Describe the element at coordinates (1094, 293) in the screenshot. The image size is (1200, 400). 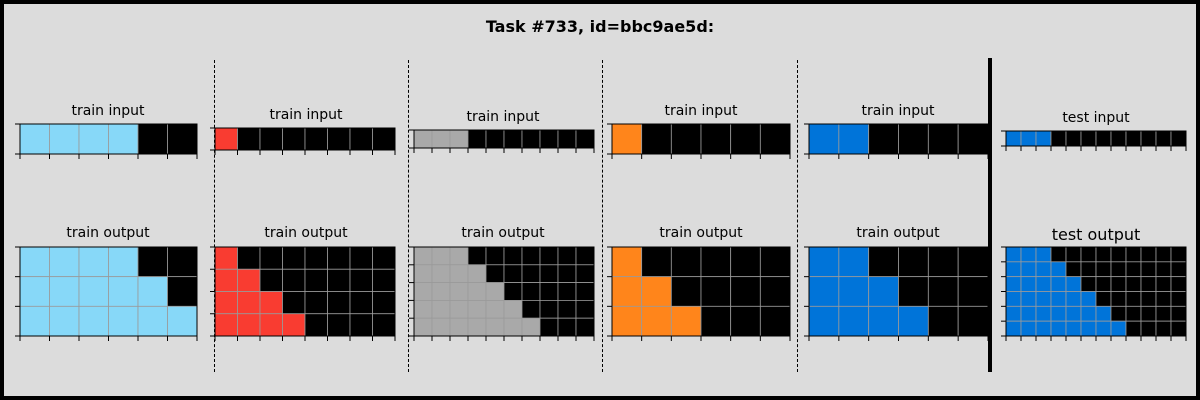
I see `test-output-grid` at that location.